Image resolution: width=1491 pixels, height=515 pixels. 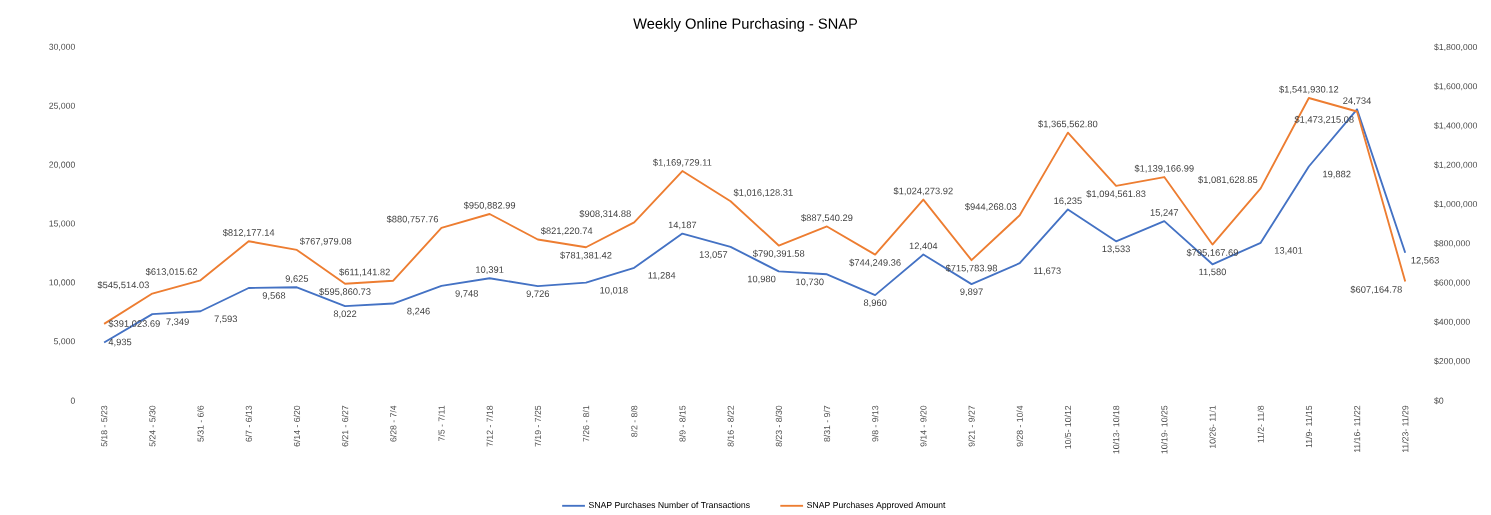 What do you see at coordinates (1212, 426) in the screenshot?
I see `x-tick-label: 10/26- 11/1` at bounding box center [1212, 426].